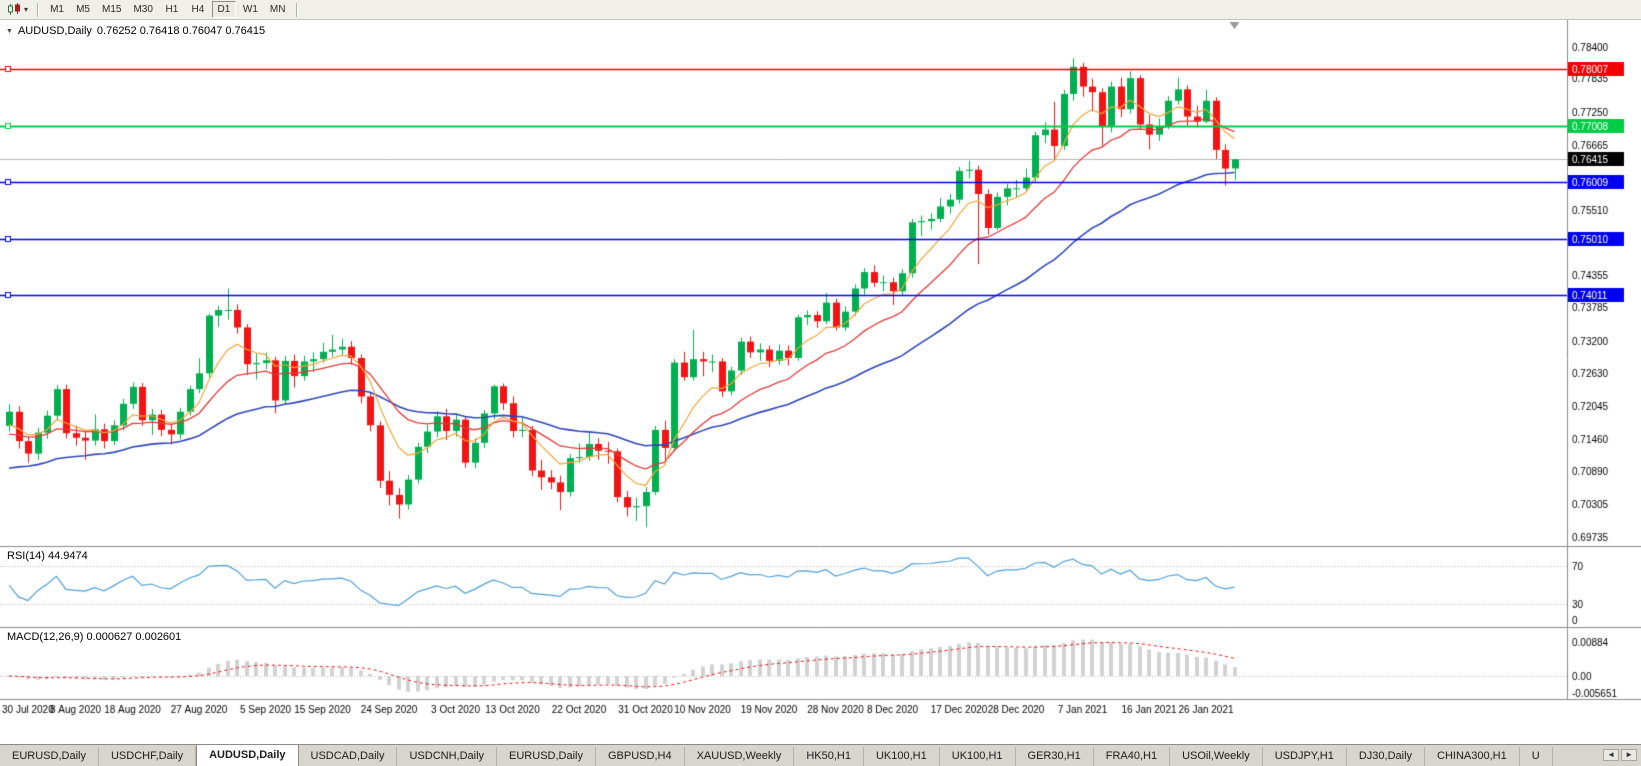  I want to click on tab-scroll-controls: ◄ ►, so click(1620, 755).